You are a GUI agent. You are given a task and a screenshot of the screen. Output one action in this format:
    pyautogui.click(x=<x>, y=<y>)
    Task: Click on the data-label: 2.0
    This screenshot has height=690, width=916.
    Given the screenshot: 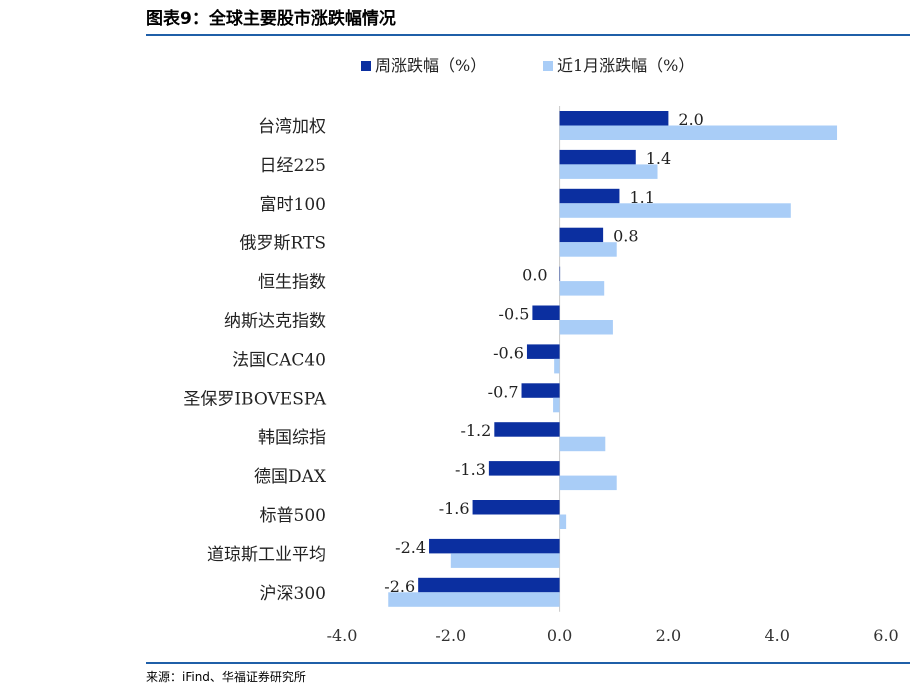 What is the action you would take?
    pyautogui.click(x=690, y=119)
    